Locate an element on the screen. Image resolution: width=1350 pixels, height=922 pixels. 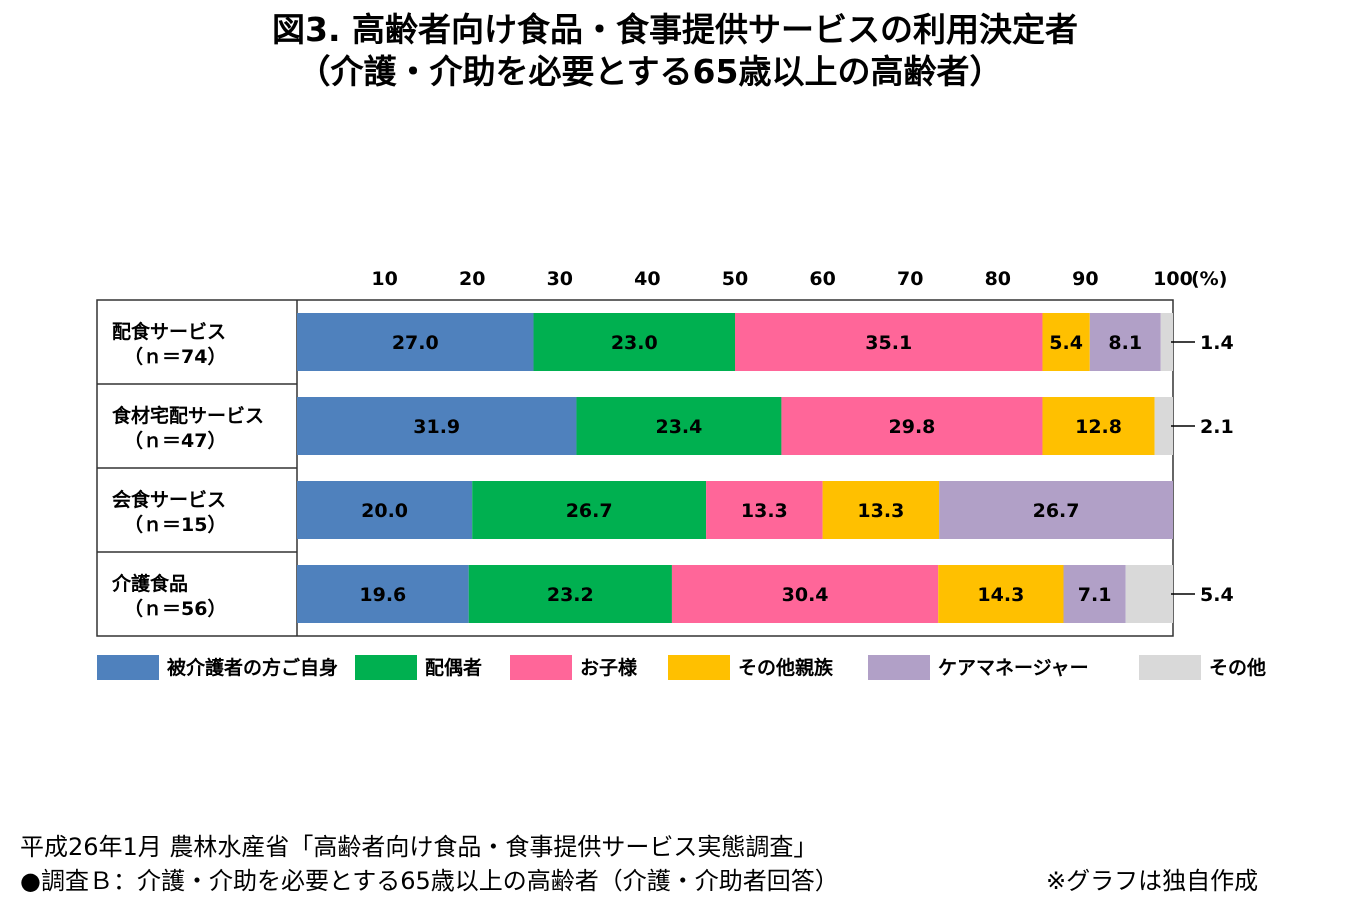
x-tick-label: 50 is located at coordinates (735, 279).